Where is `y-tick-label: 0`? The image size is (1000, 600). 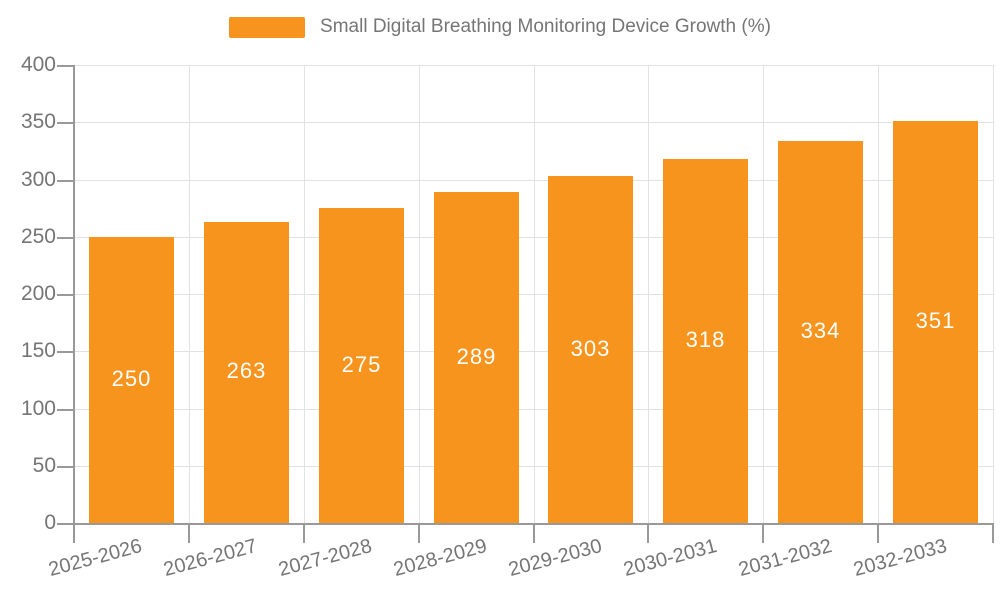 y-tick-label: 0 is located at coordinates (50, 522).